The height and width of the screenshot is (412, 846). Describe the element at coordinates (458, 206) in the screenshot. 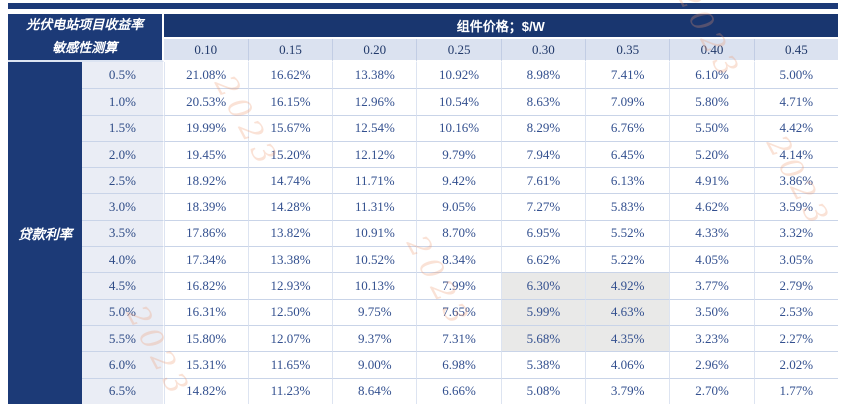

I see `data-cell: 9.05%` at that location.